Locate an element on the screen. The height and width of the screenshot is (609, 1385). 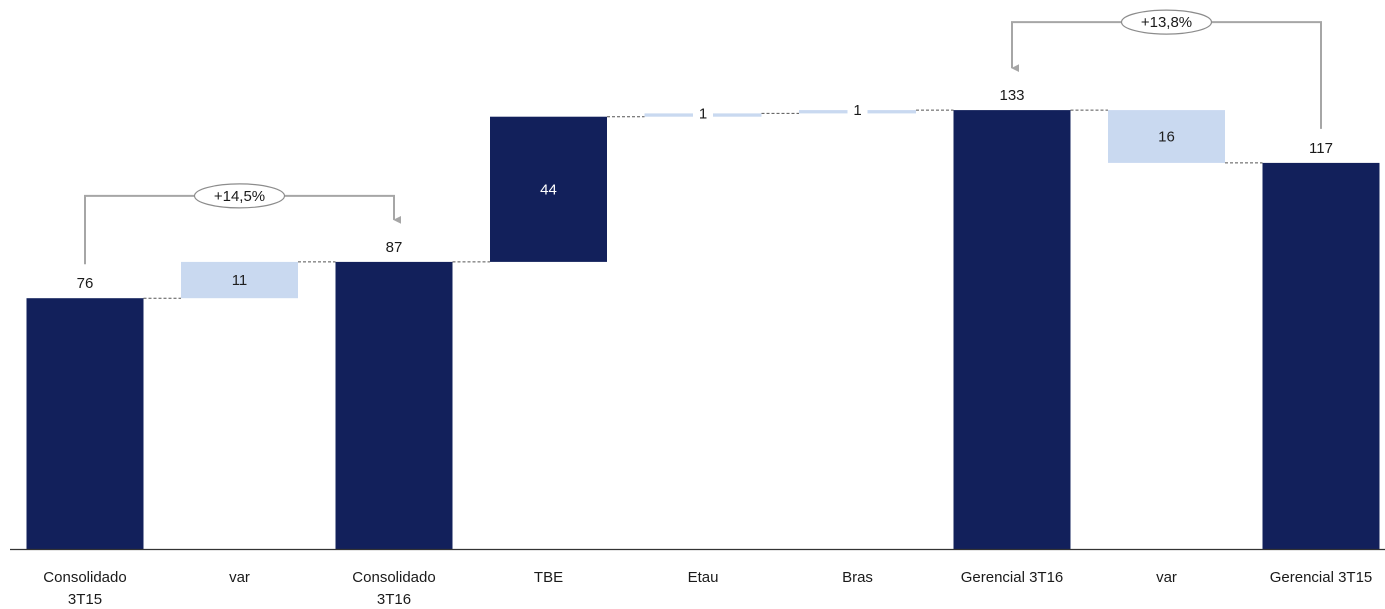
bar-2-total is located at coordinates (394, 405).